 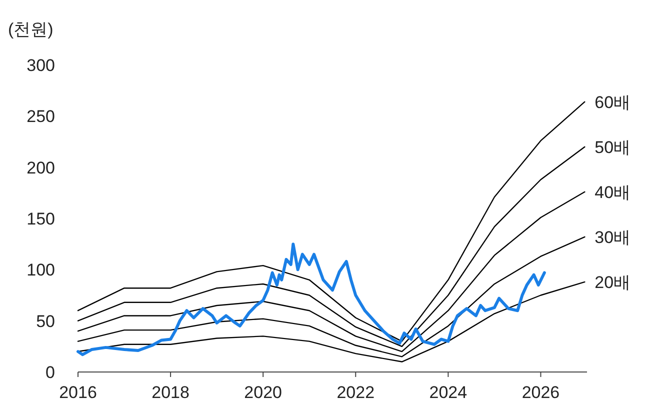 What do you see at coordinates (171, 392) in the screenshot?
I see `x-tick-label: 2018` at bounding box center [171, 392].